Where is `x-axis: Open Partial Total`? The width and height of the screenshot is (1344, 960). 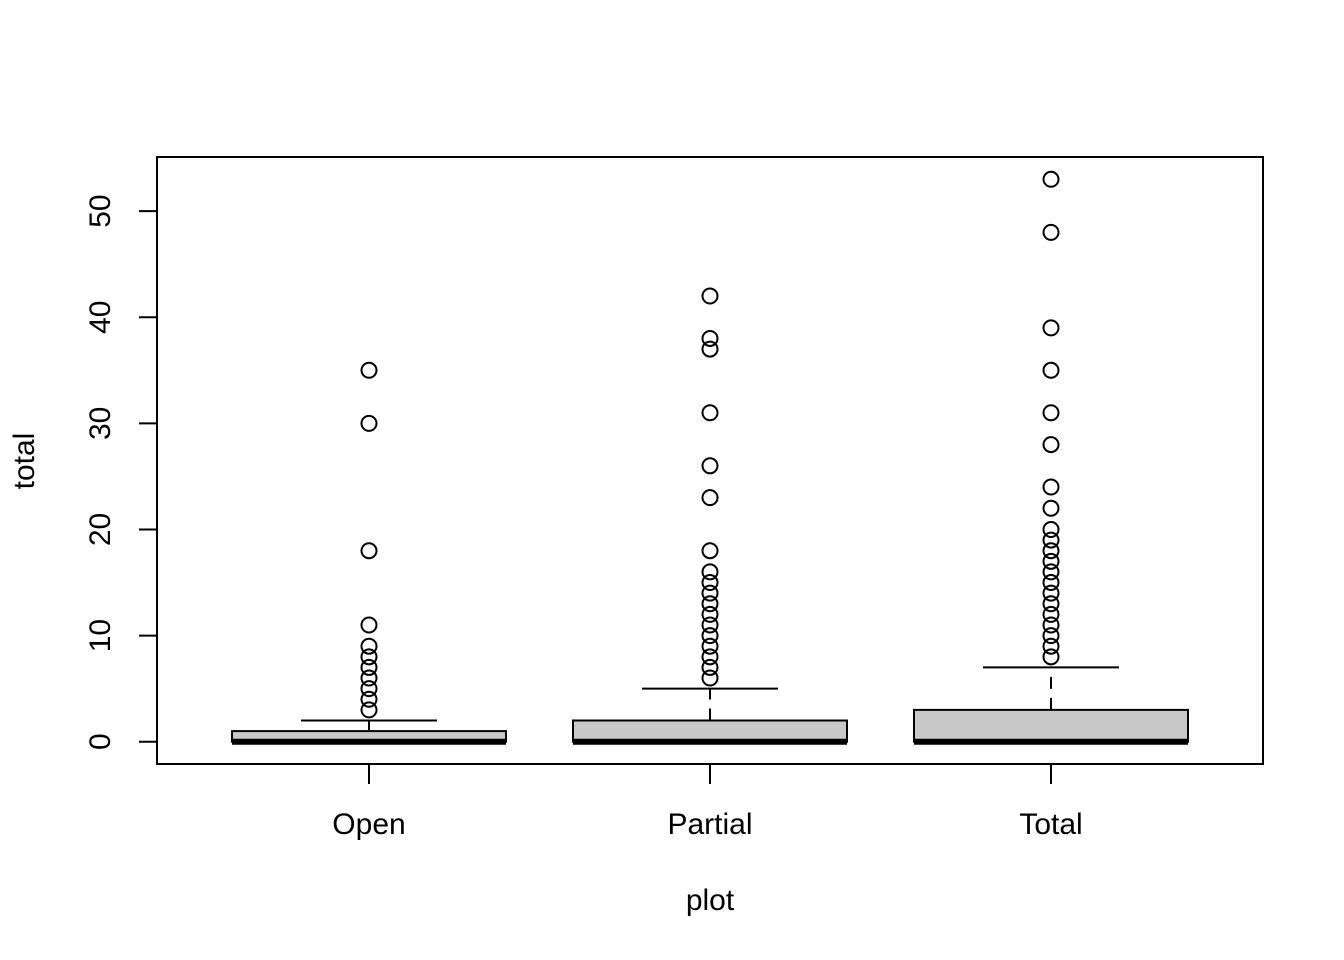 x-axis: Open Partial Total is located at coordinates (707, 802).